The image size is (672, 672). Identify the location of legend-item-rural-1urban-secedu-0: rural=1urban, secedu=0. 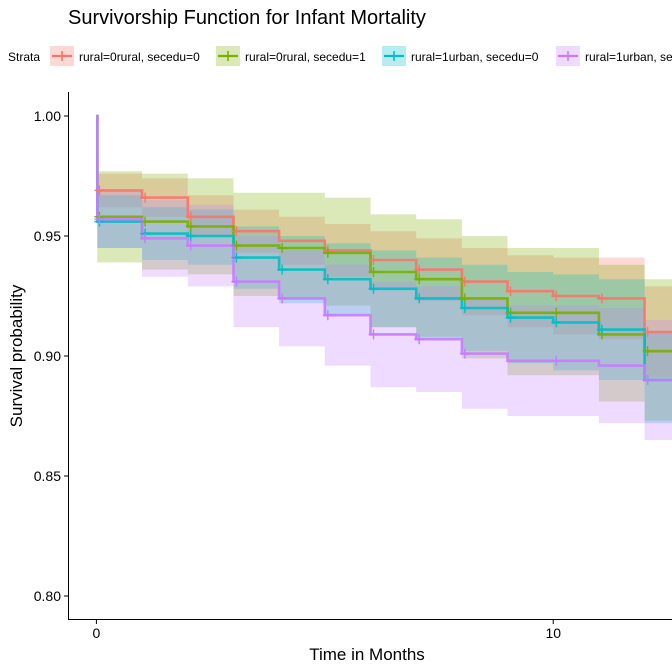
(460, 56).